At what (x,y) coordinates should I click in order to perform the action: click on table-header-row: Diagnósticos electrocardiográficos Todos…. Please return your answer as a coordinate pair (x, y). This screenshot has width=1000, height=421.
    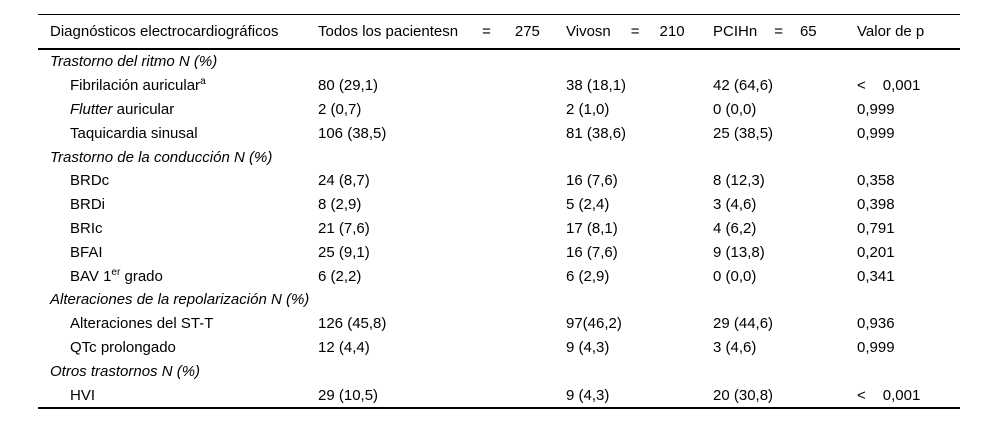
    Looking at the image, I should click on (499, 31).